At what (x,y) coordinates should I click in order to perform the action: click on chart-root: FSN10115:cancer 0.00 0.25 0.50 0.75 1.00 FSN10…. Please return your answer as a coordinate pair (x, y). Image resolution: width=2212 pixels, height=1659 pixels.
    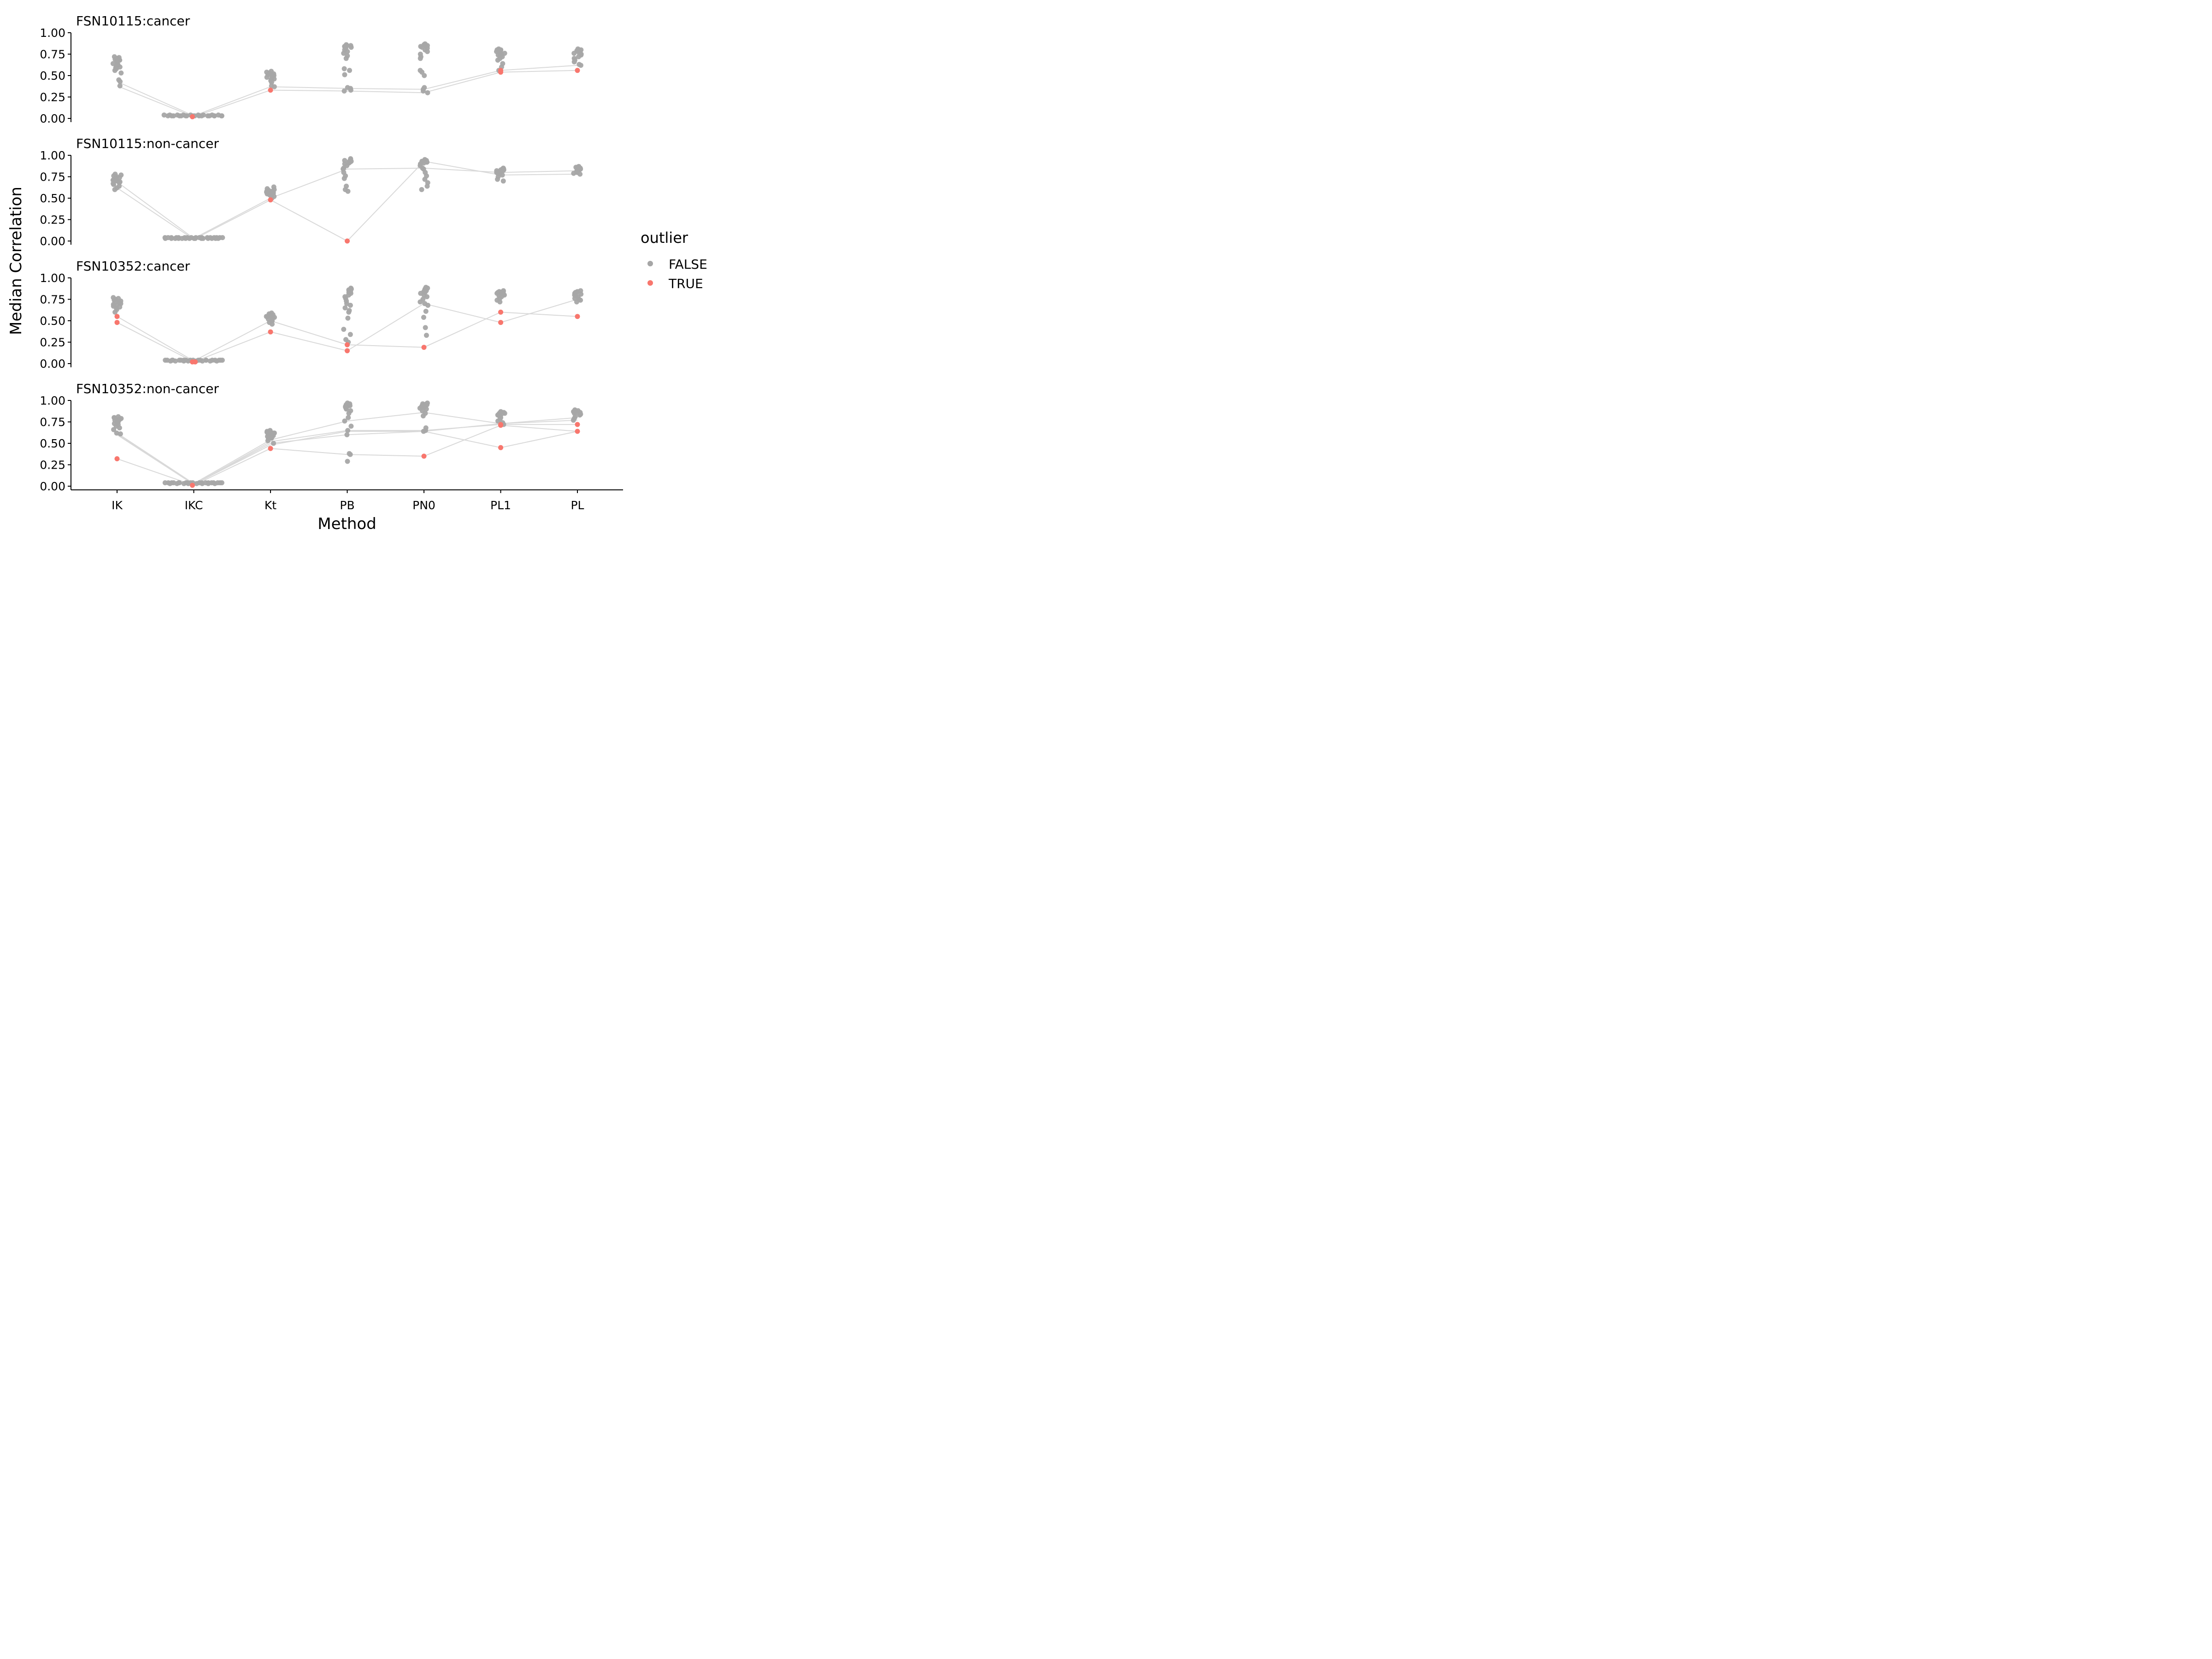
    Looking at the image, I should click on (361, 271).